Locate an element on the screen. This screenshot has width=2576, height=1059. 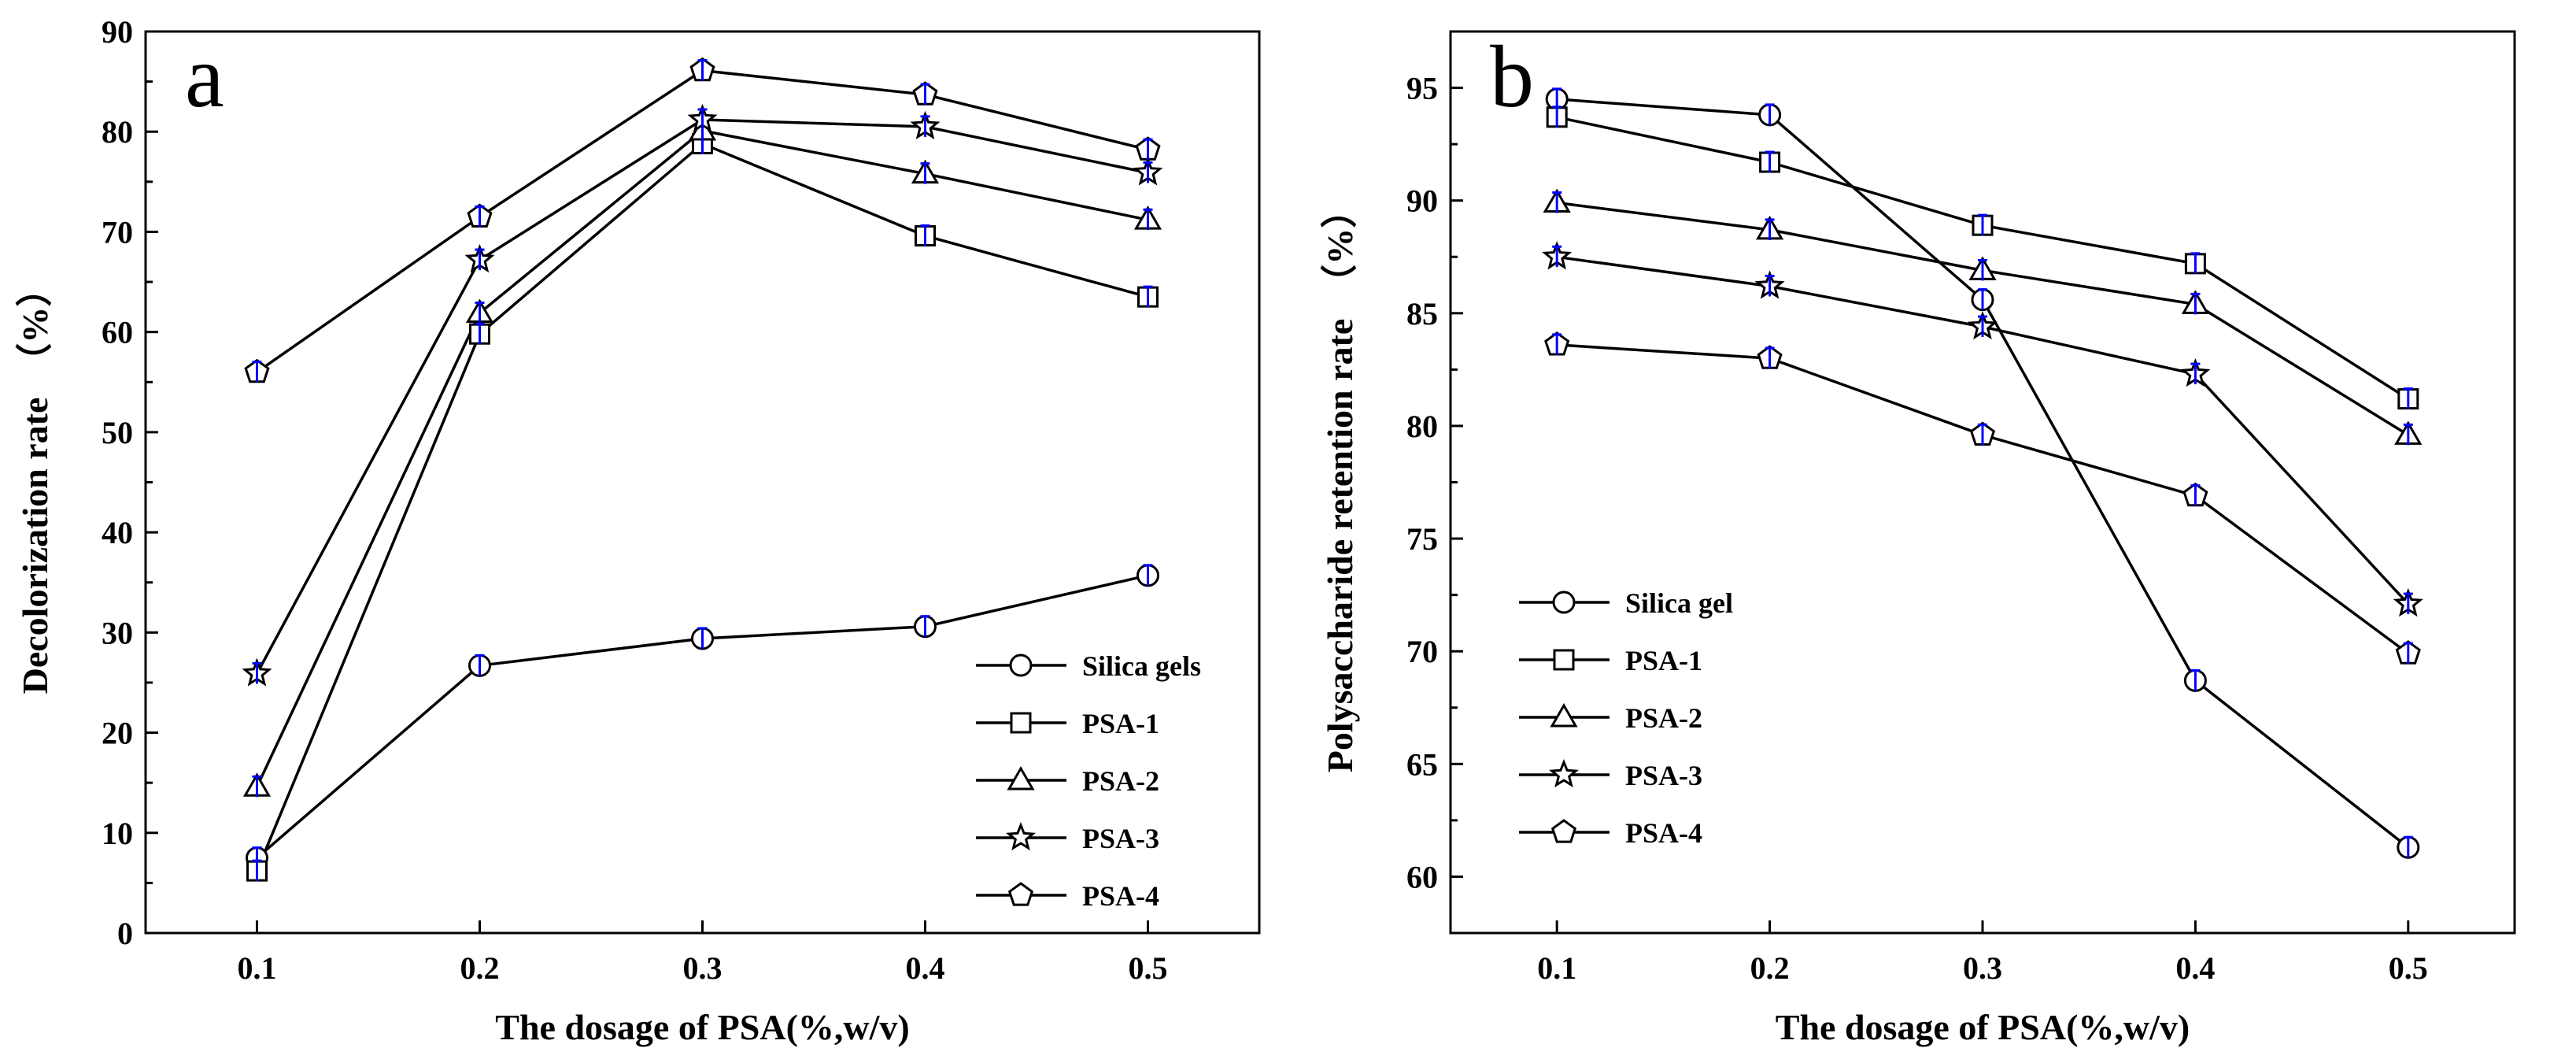
y-tick-label: 95 is located at coordinates (1422, 88).